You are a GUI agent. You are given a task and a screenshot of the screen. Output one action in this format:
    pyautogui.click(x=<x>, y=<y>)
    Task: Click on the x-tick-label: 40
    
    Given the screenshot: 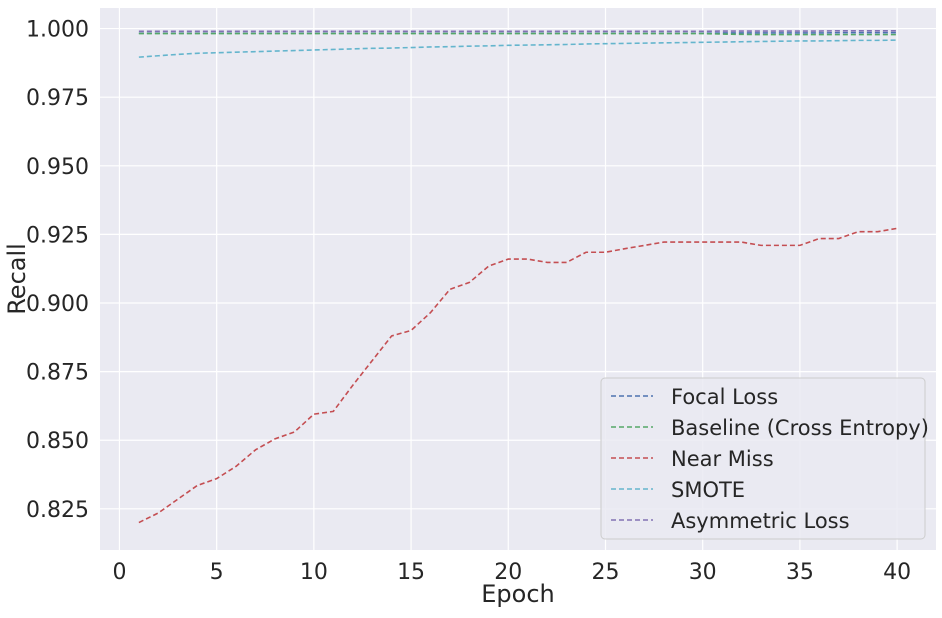 What is the action you would take?
    pyautogui.click(x=897, y=572)
    